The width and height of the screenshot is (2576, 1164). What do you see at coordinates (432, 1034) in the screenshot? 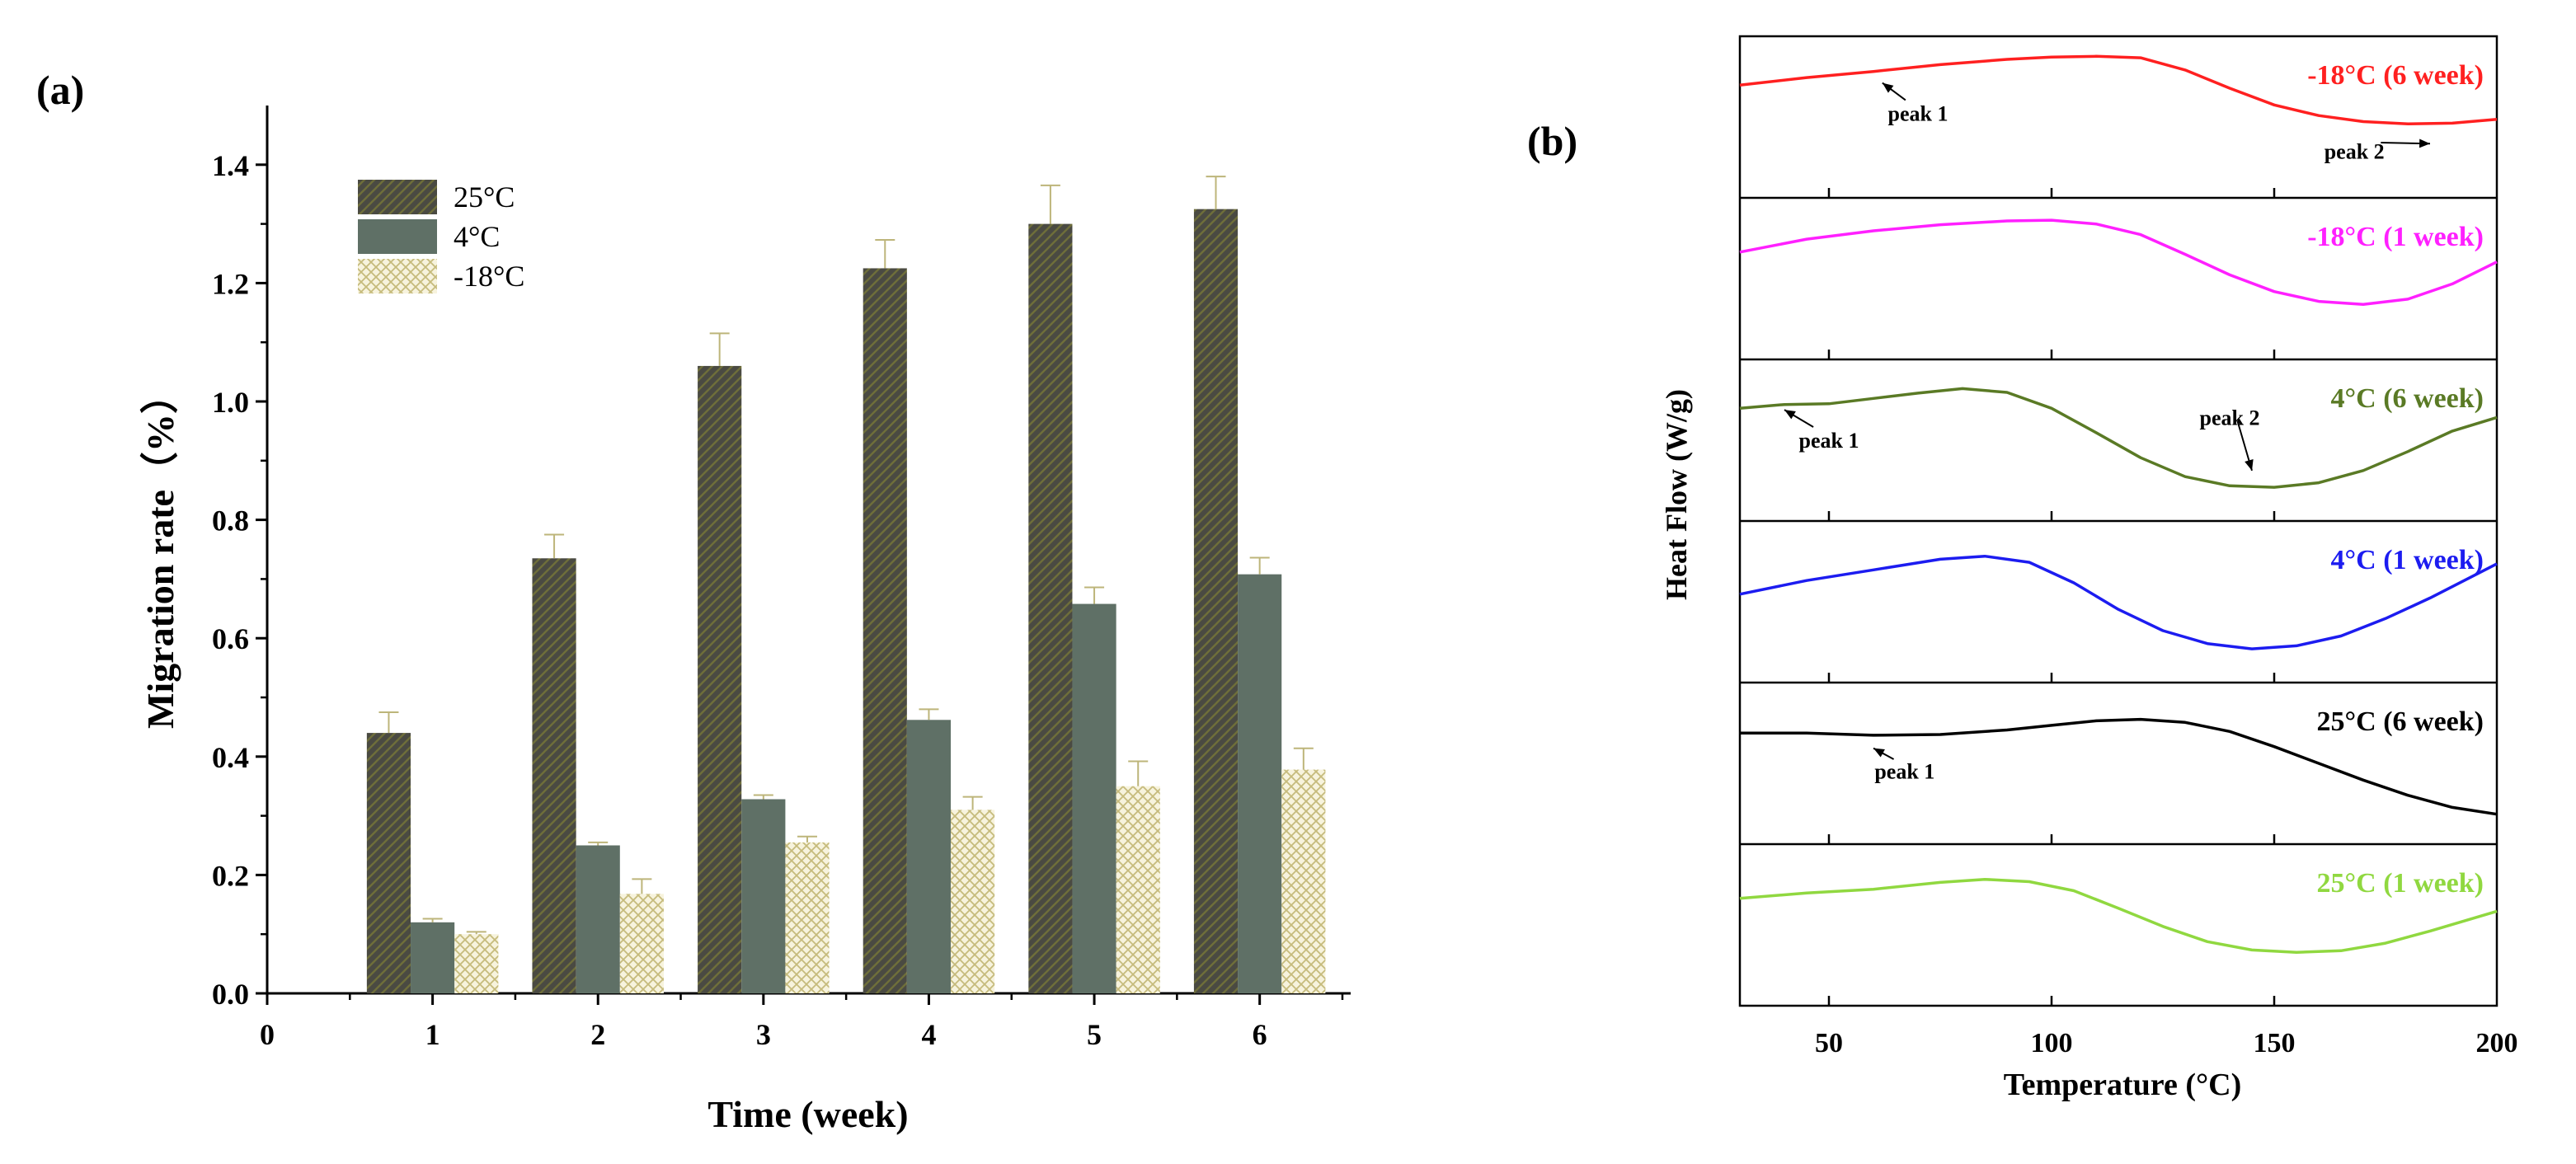
I see `x-tick-label: 1` at bounding box center [432, 1034].